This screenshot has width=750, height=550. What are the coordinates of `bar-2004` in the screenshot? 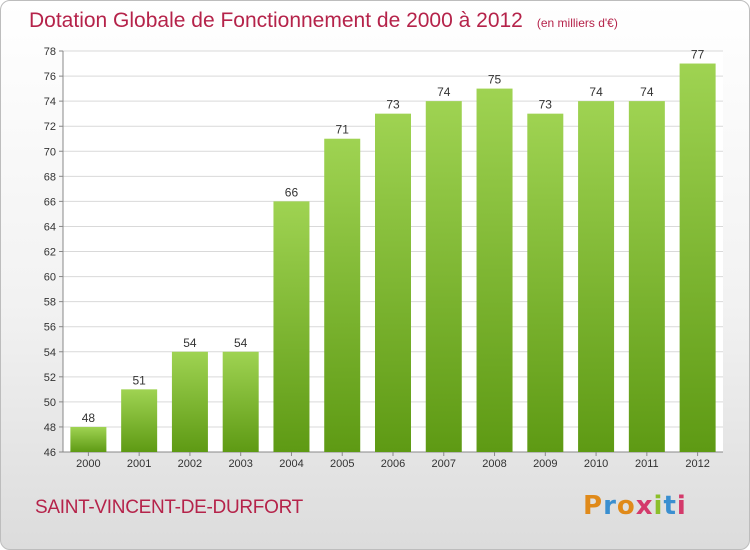 It's located at (291, 326).